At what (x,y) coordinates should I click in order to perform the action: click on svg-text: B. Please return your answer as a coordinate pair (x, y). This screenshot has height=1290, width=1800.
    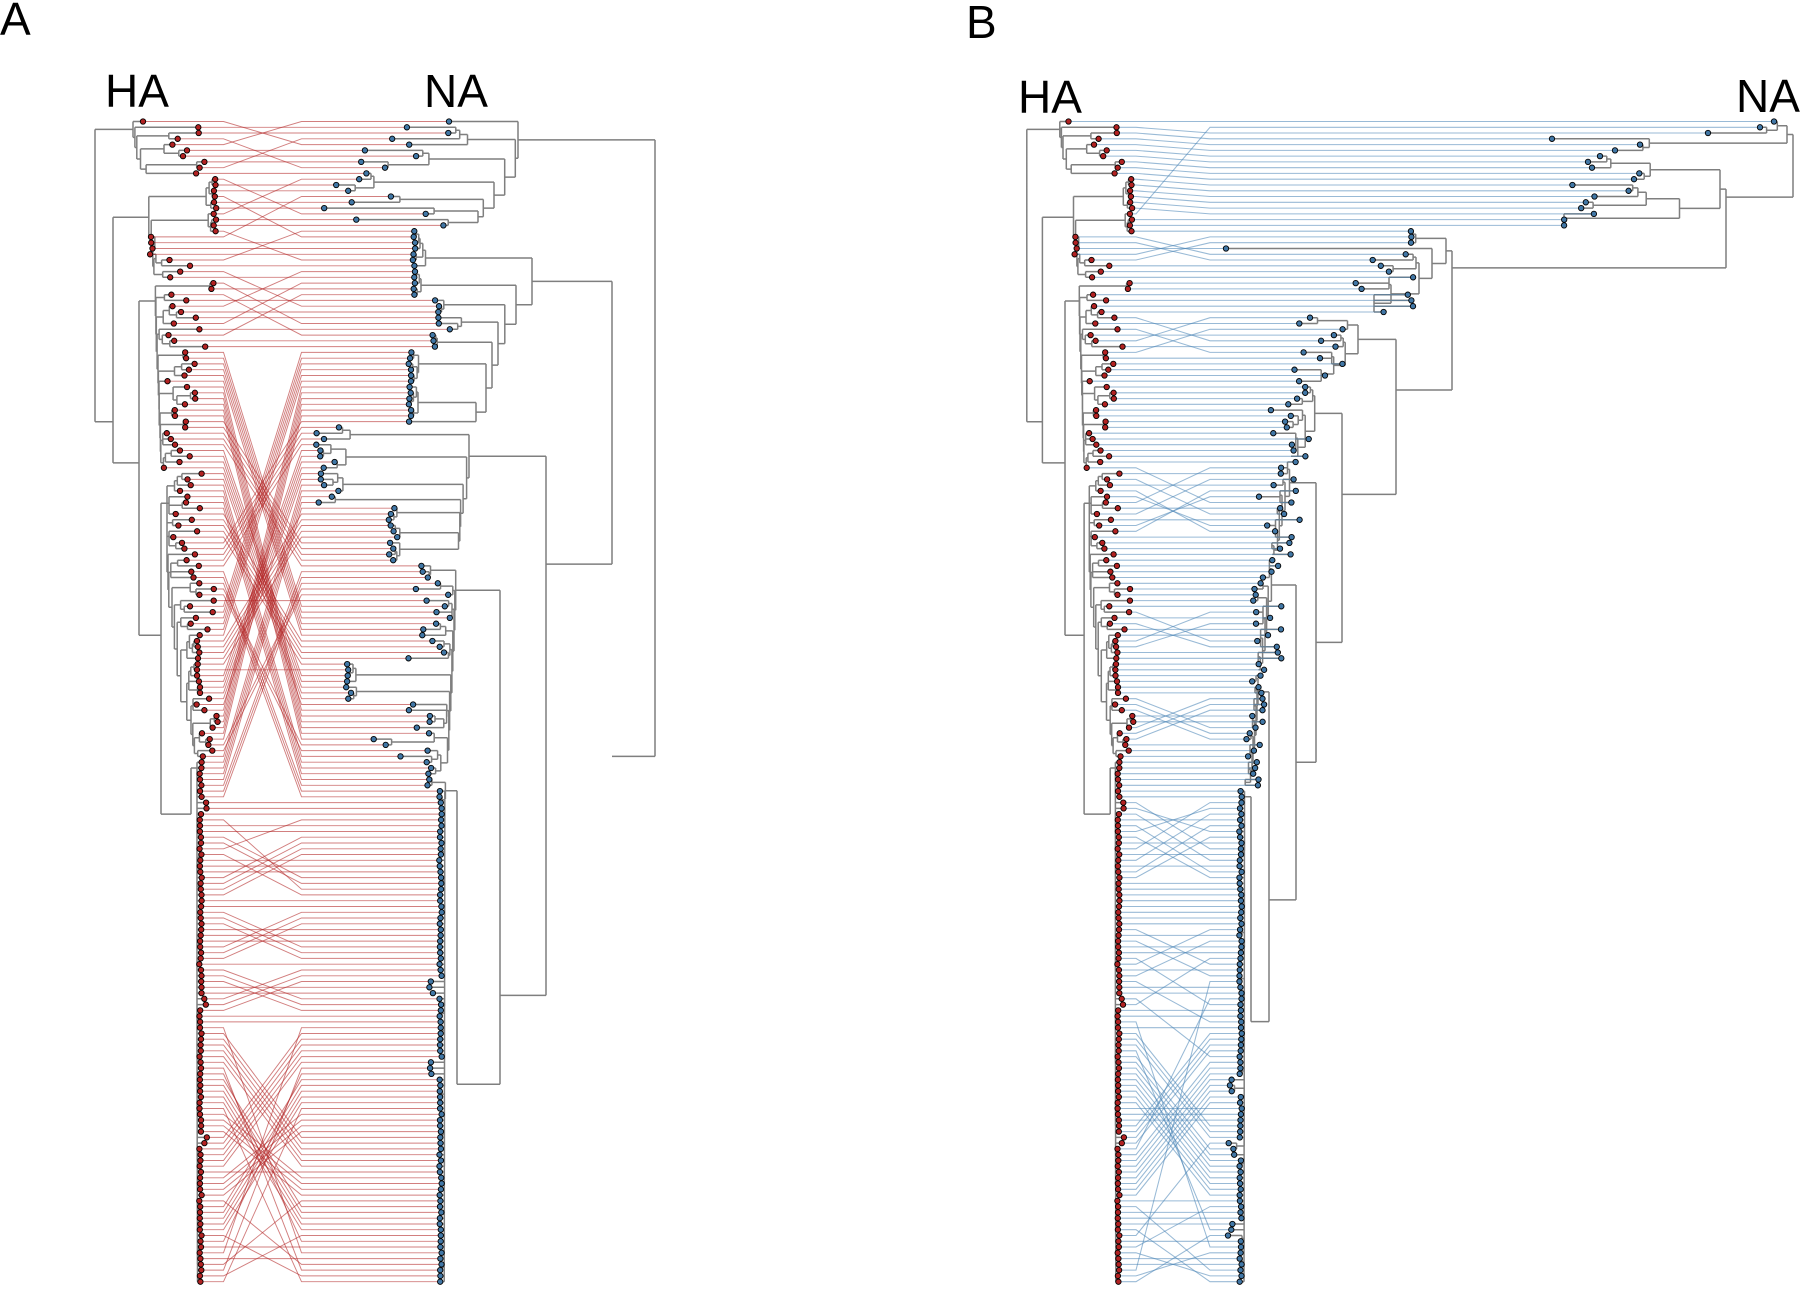
    Looking at the image, I should click on (981, 24).